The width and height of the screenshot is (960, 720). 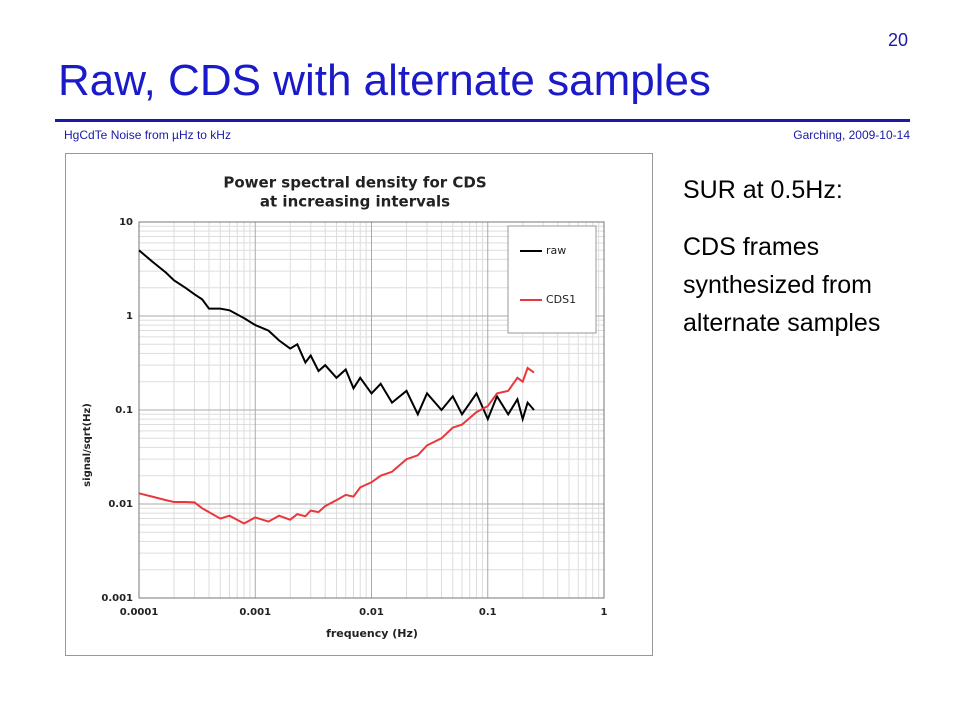 I want to click on x-tick-label: 0.1, so click(x=488, y=612).